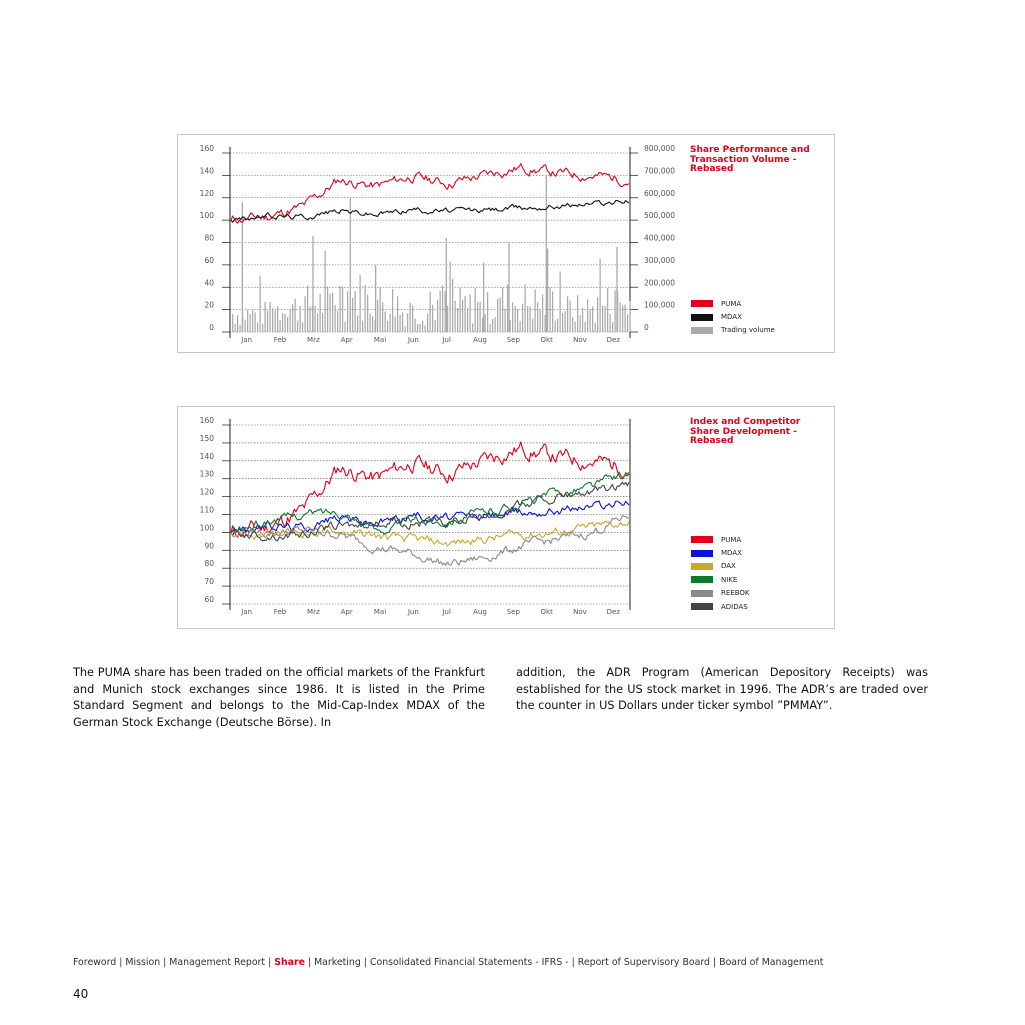 The width and height of the screenshot is (1025, 1025). I want to click on legend-item-reebok: REEBOK, so click(720, 593).